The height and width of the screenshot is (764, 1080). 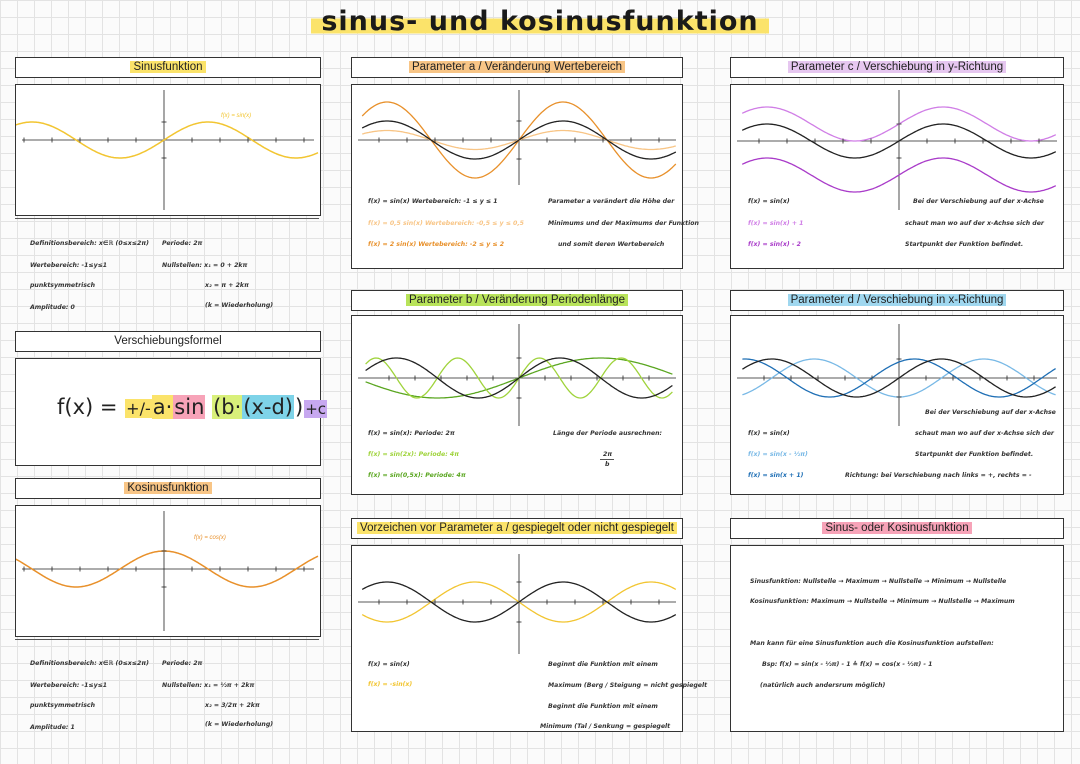 I want to click on header-parameter-c: Parameter c / Verschiebung in y-Richtung, so click(x=897, y=67).